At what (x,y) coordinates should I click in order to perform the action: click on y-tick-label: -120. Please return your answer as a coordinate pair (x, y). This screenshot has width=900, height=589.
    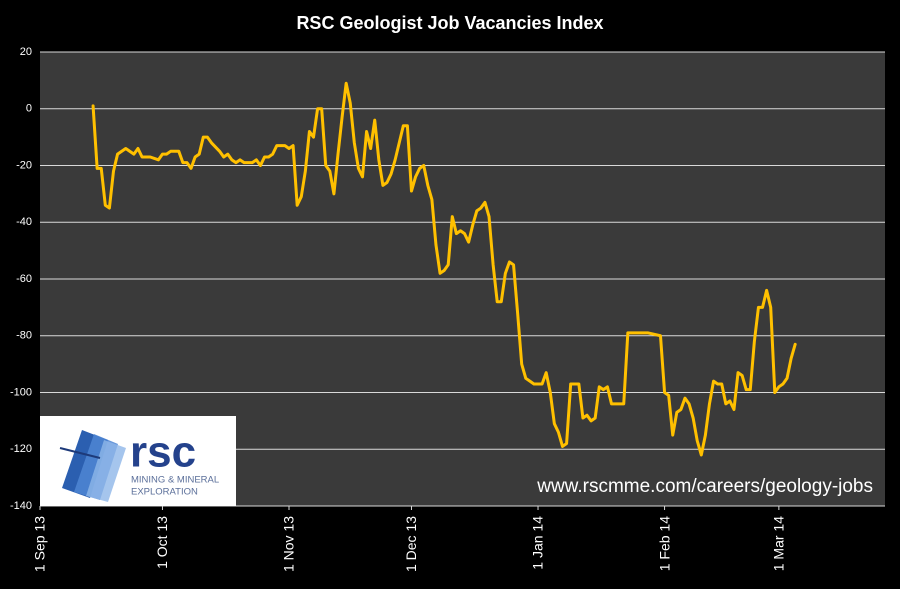
    Looking at the image, I should click on (21, 449).